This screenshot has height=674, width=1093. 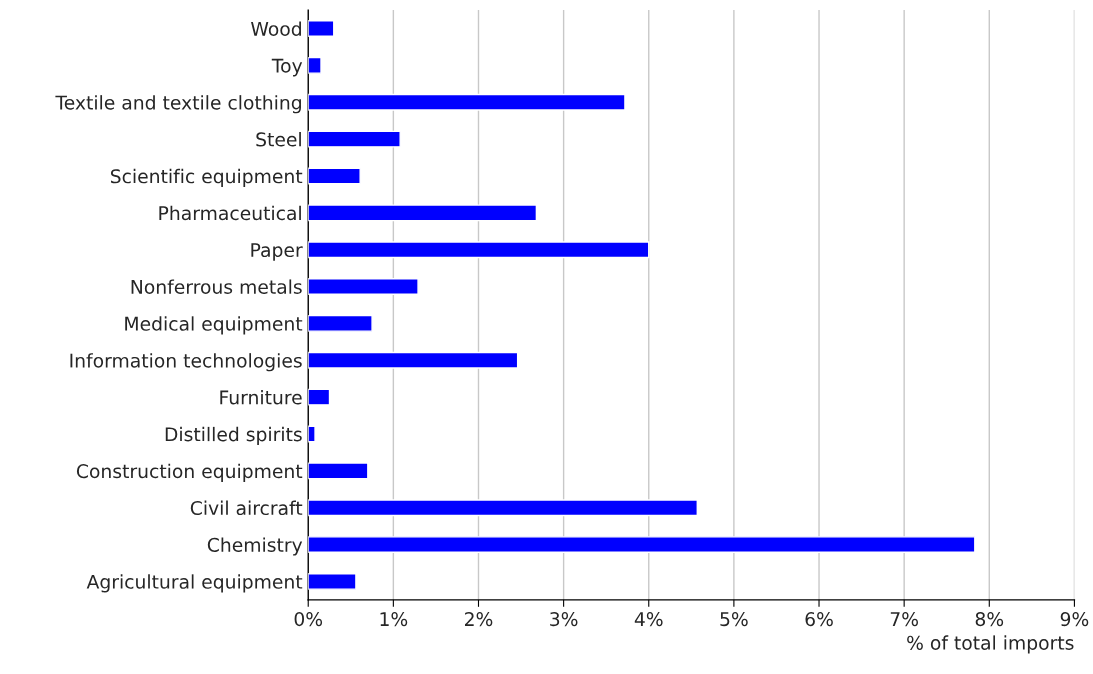 I want to click on y-tick-label: Textile and textile clothing, so click(x=178, y=104).